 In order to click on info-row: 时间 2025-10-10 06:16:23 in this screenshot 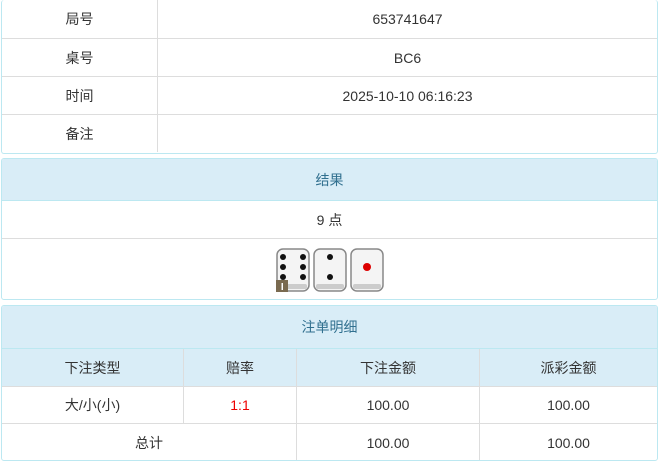, I will do `click(329, 95)`.